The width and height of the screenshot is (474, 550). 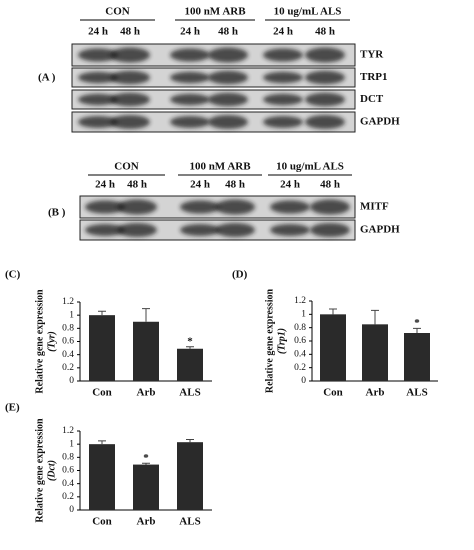 I want to click on y-axis-label-gene: (Dct), so click(x=51, y=470).